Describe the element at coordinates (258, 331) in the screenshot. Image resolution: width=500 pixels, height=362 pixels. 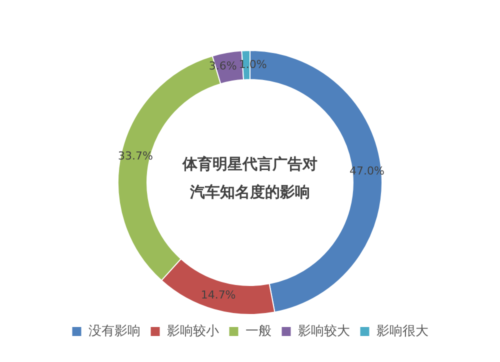
I see `legend-label: 一般` at that location.